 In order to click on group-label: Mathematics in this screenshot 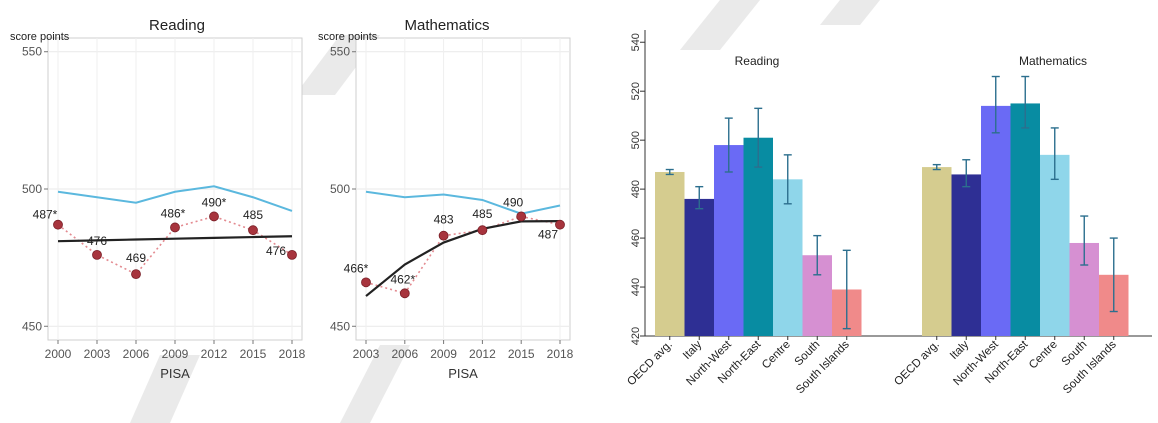, I will do `click(1053, 61)`.